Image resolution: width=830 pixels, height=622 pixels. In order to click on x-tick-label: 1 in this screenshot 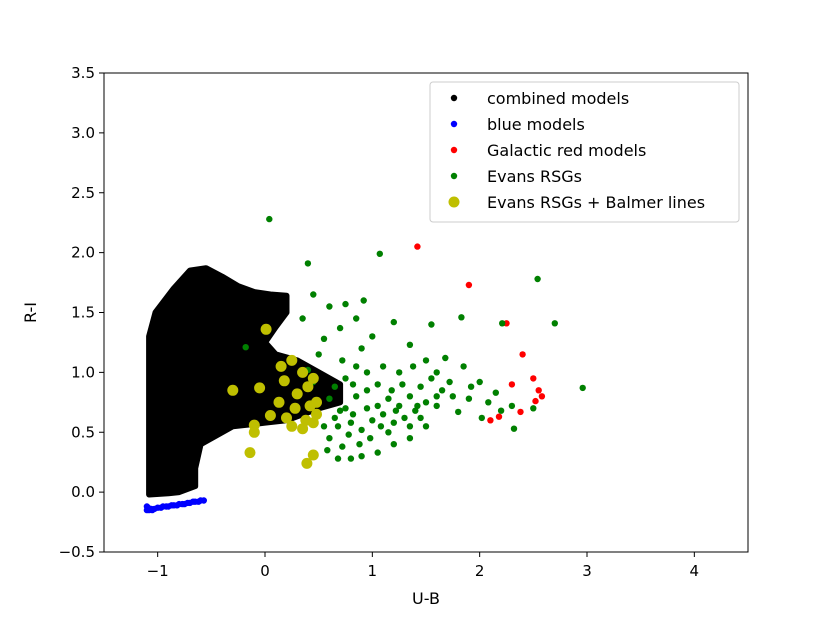, I will do `click(373, 571)`.